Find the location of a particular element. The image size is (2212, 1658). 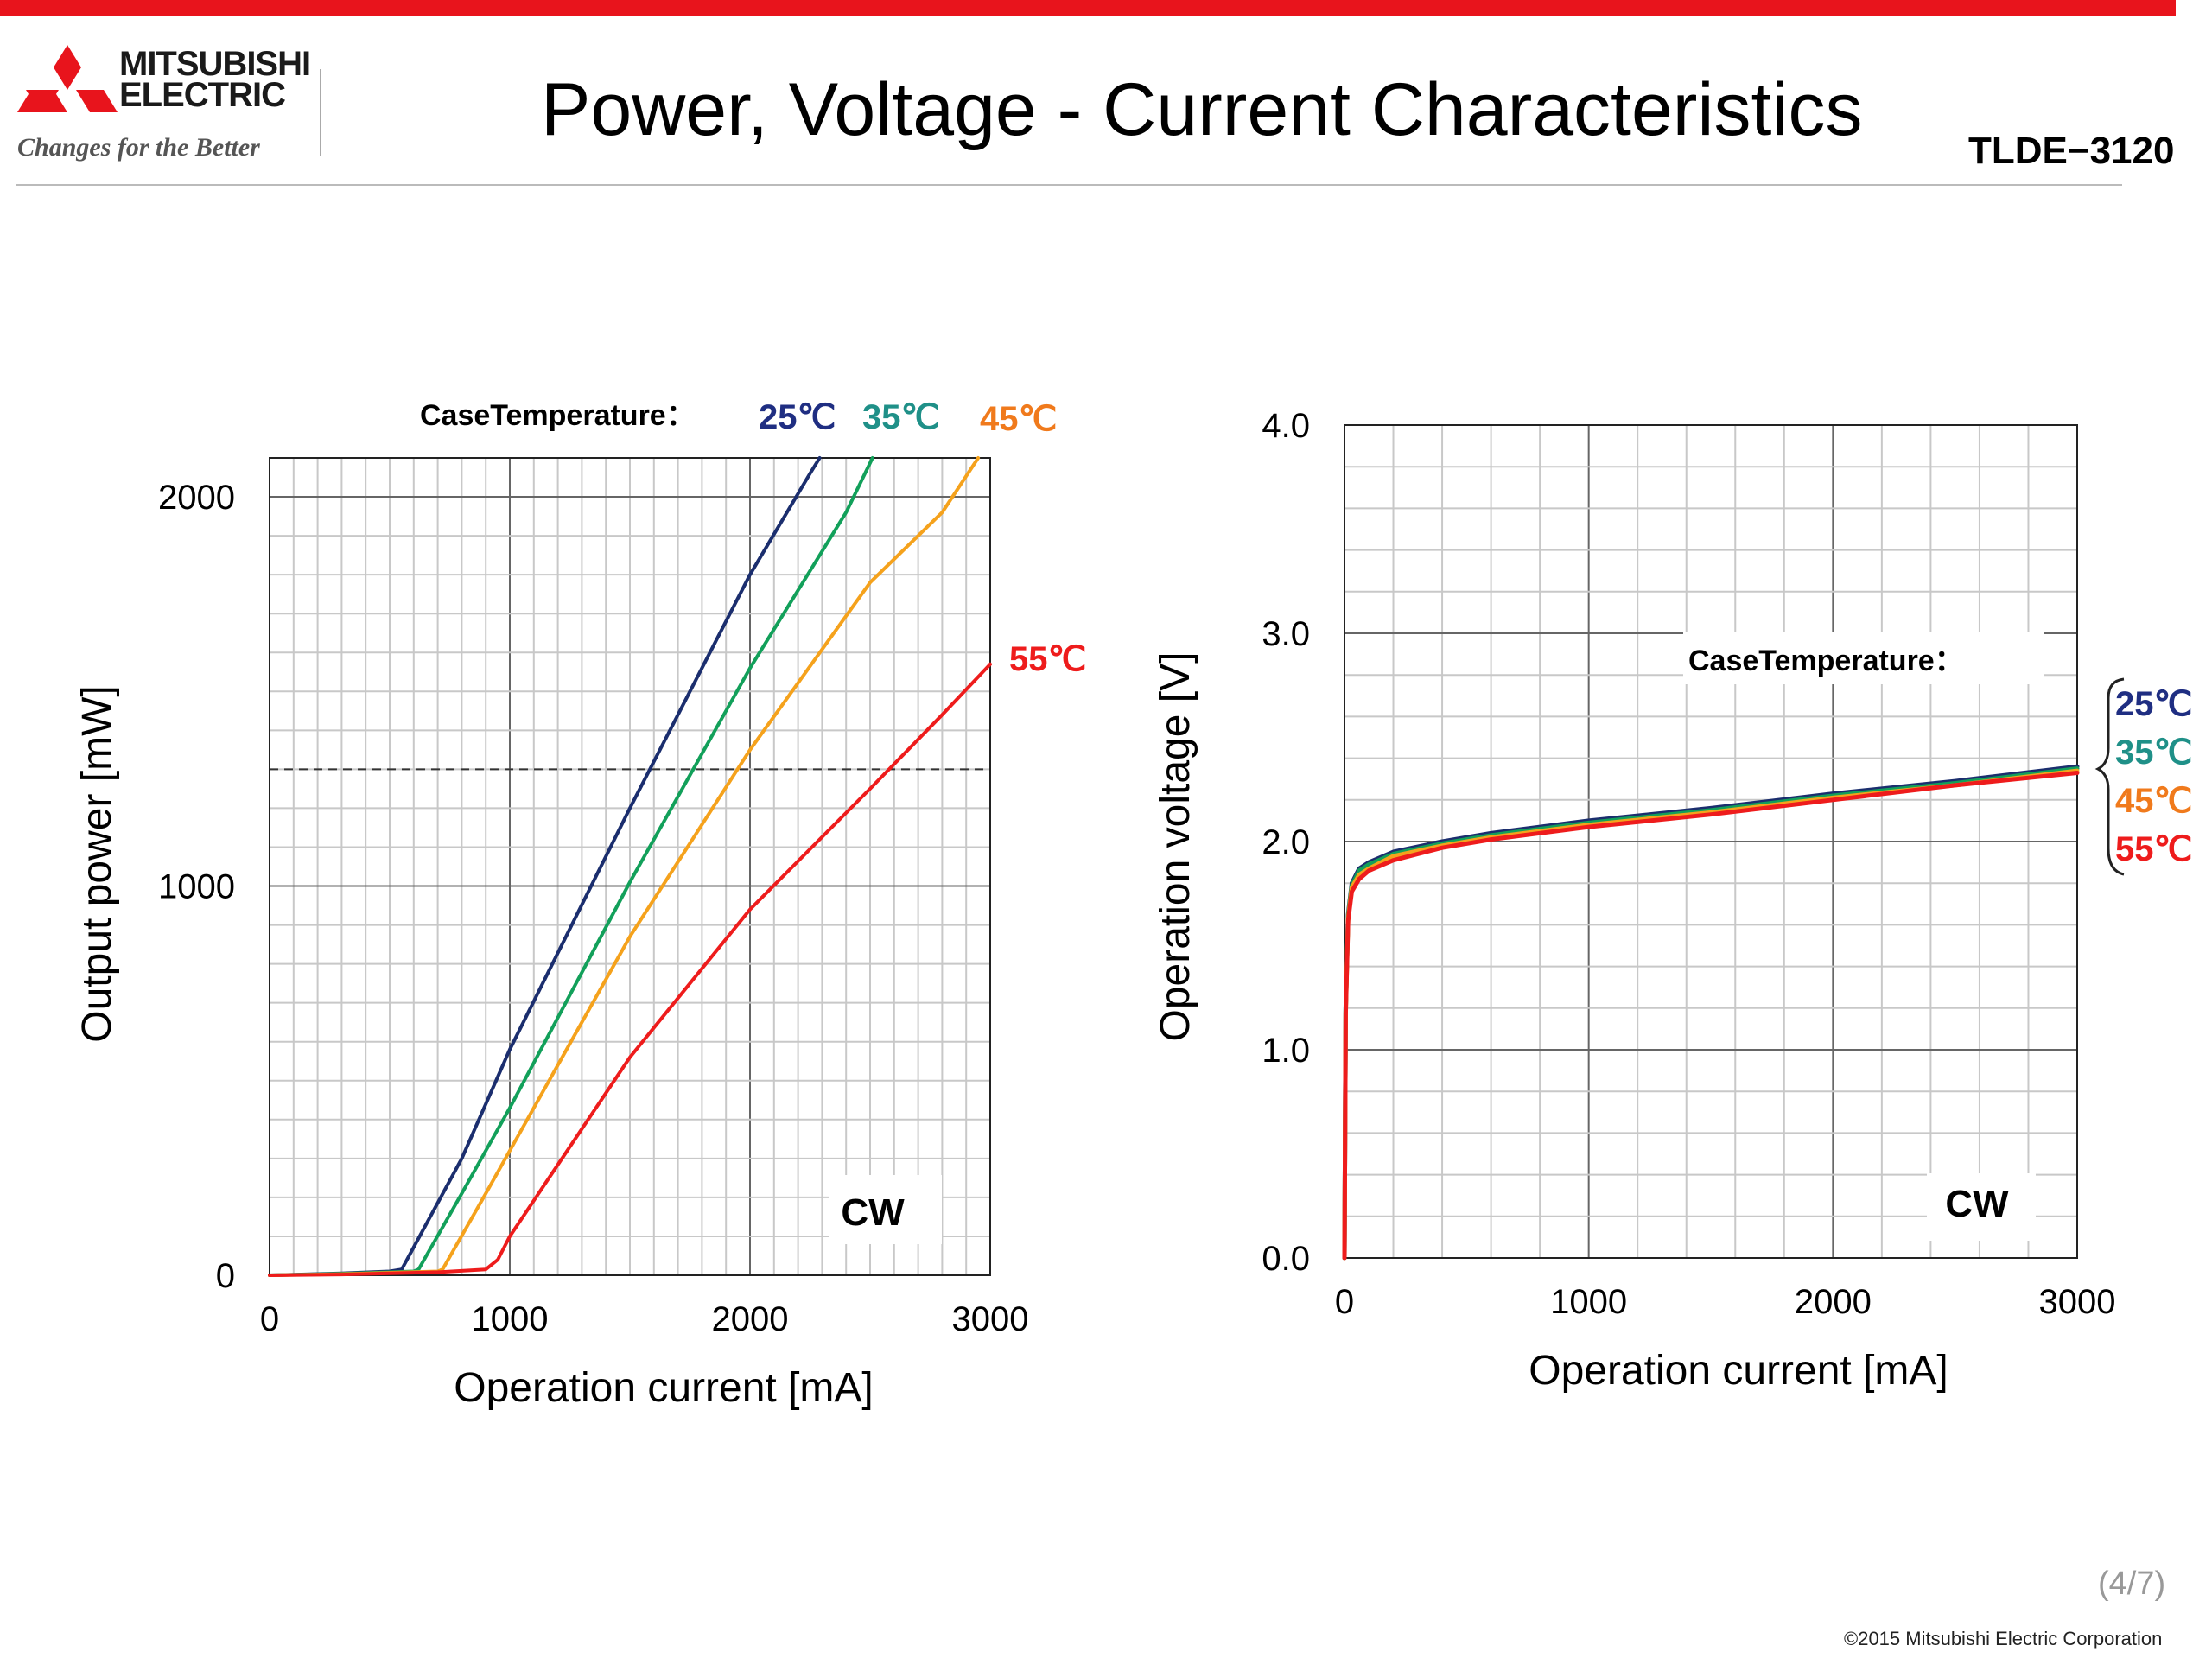

power-cw-box is located at coordinates (886, 1209).